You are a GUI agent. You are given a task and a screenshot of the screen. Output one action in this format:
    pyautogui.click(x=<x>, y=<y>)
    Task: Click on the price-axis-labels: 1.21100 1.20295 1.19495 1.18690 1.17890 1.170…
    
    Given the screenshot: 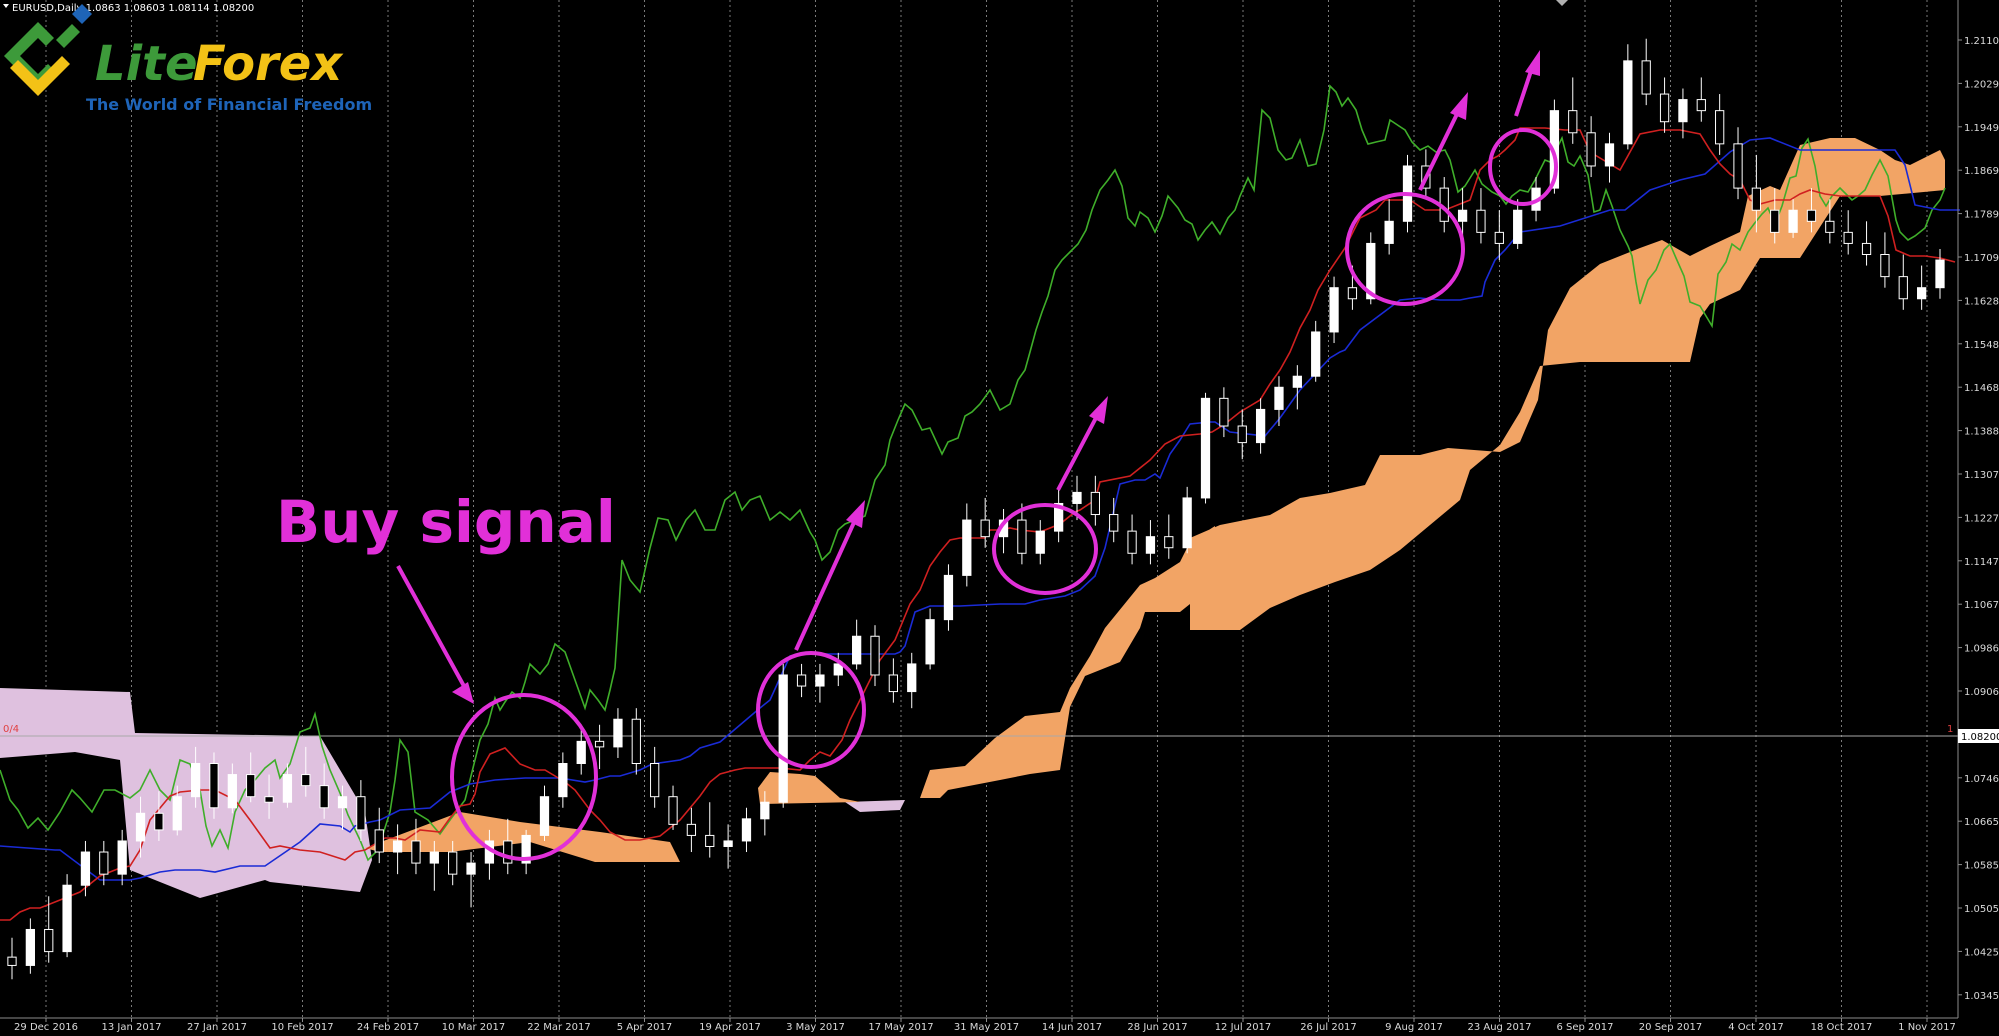 What is the action you would take?
    pyautogui.click(x=1978, y=519)
    